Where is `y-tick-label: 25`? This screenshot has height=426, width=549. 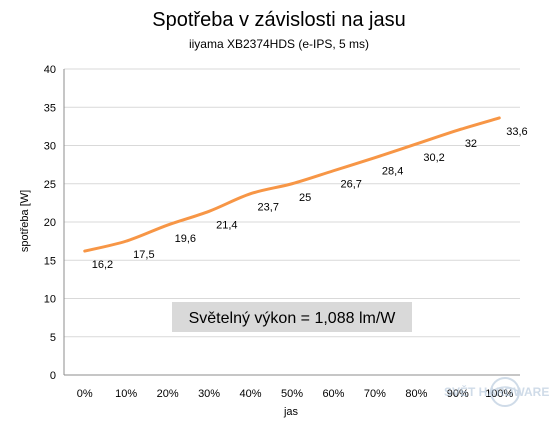 y-tick-label: 25 is located at coordinates (50, 185).